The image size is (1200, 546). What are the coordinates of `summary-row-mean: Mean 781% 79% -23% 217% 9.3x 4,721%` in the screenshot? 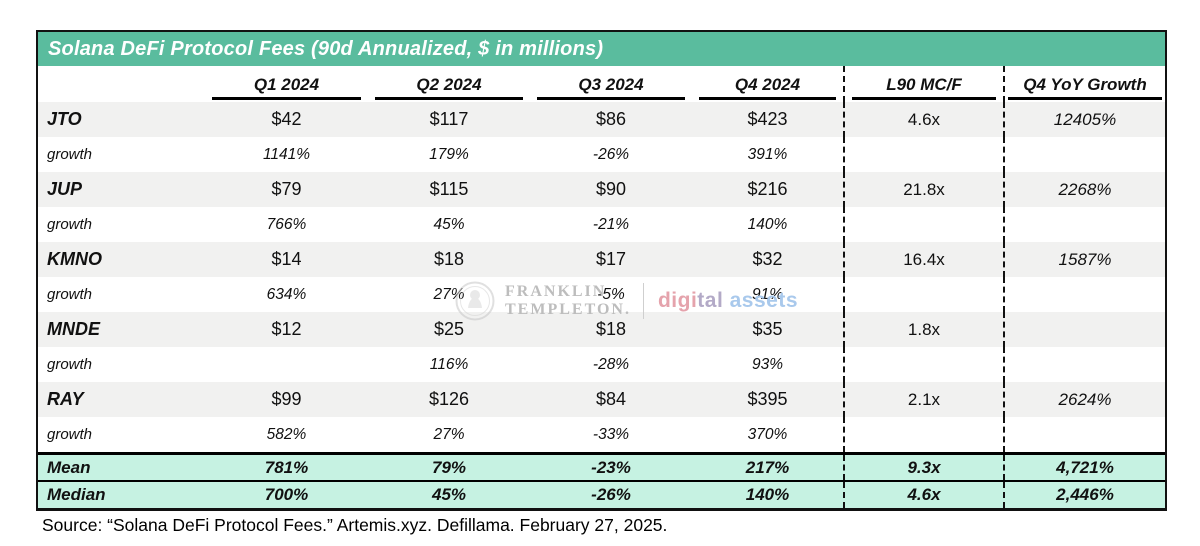 It's located at (601, 466).